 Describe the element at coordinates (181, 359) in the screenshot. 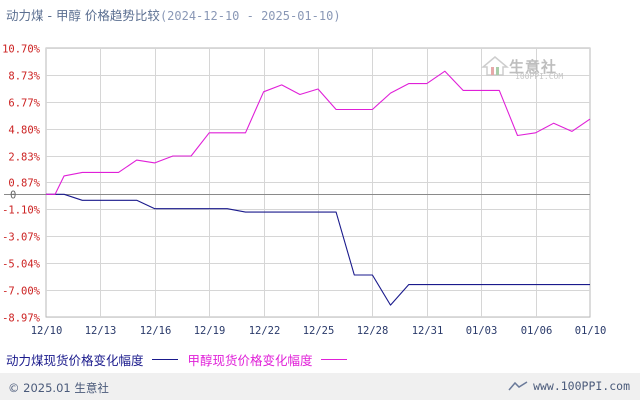

I see `legend: 动力煤现货价格变化幅度 甲醇现货价格变化幅度` at that location.